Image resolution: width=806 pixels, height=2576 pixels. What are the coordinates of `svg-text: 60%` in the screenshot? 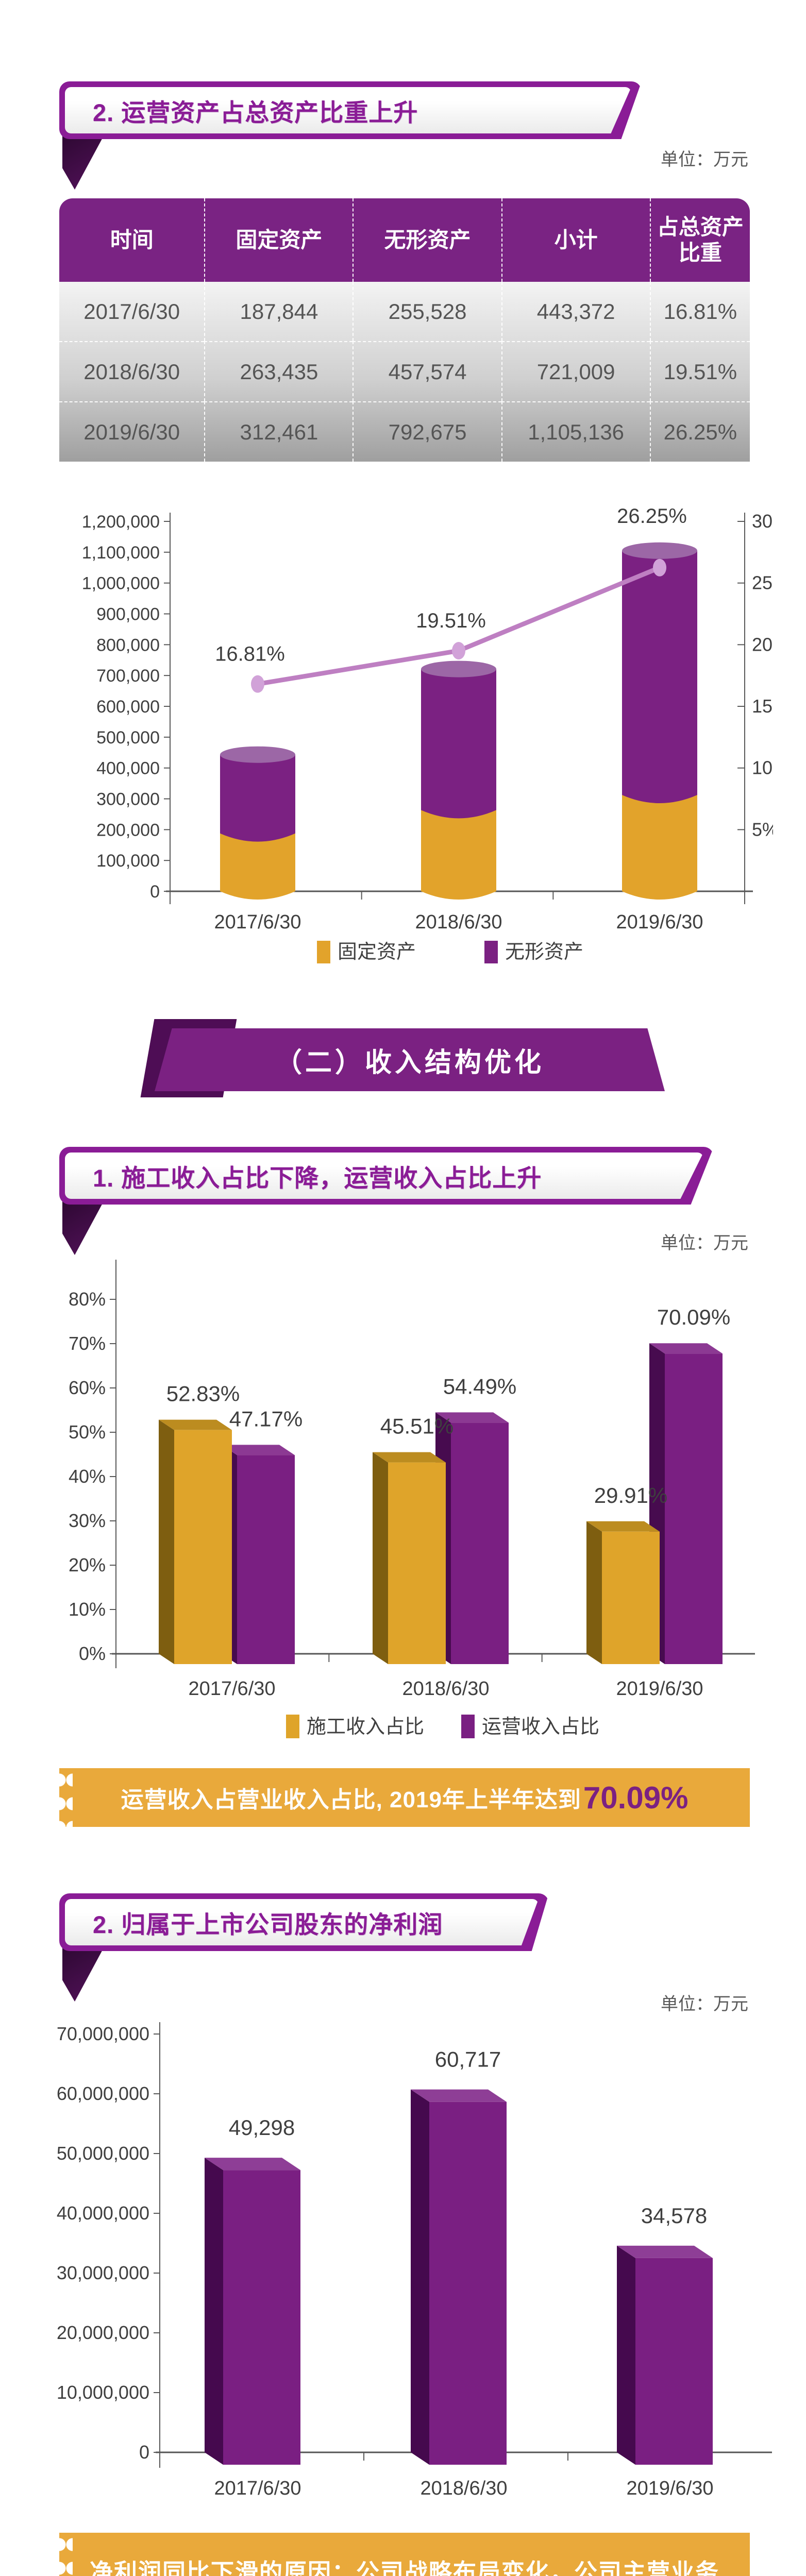 It's located at (88, 1387).